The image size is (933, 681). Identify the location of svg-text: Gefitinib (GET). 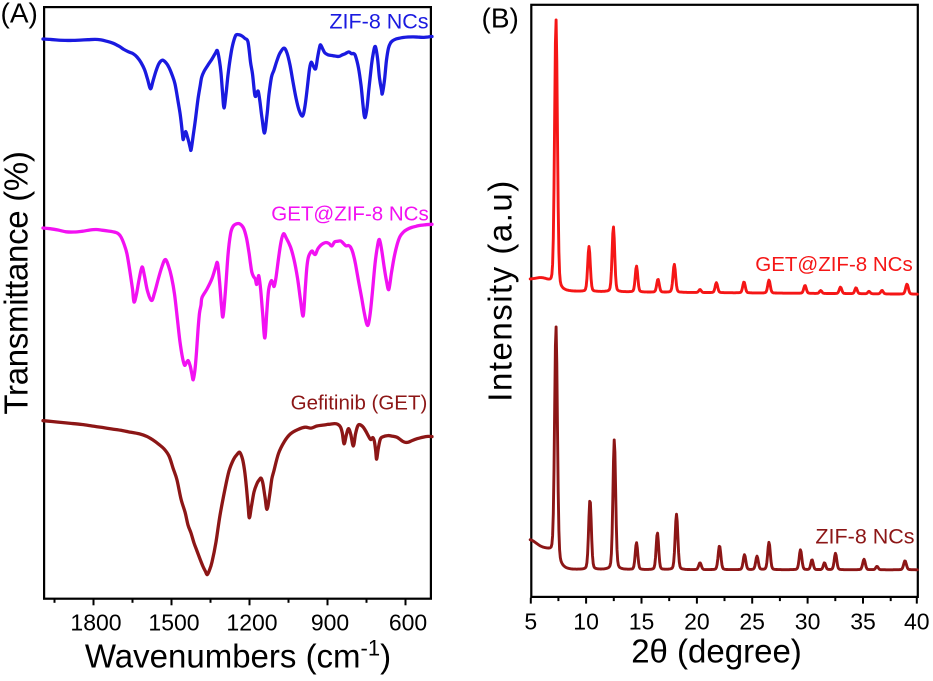
(359, 403).